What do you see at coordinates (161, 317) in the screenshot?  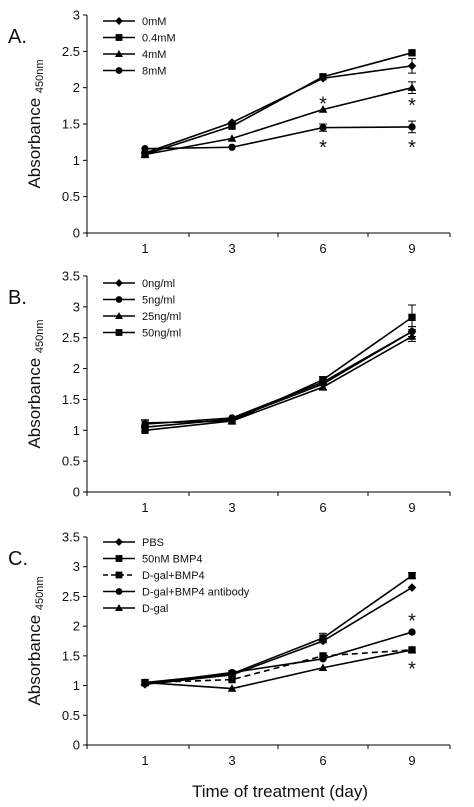 I see `legend-label: 25ng/ml` at bounding box center [161, 317].